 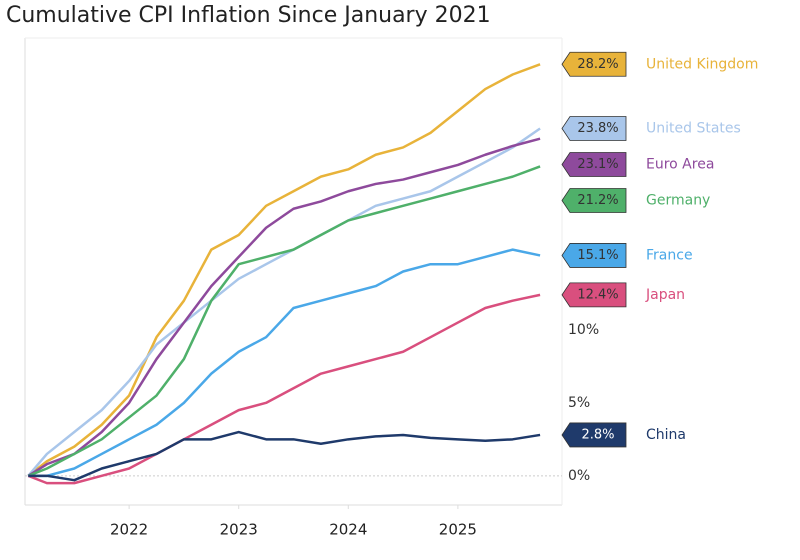 What do you see at coordinates (129, 530) in the screenshot?
I see `x-tick-label: 2022` at bounding box center [129, 530].